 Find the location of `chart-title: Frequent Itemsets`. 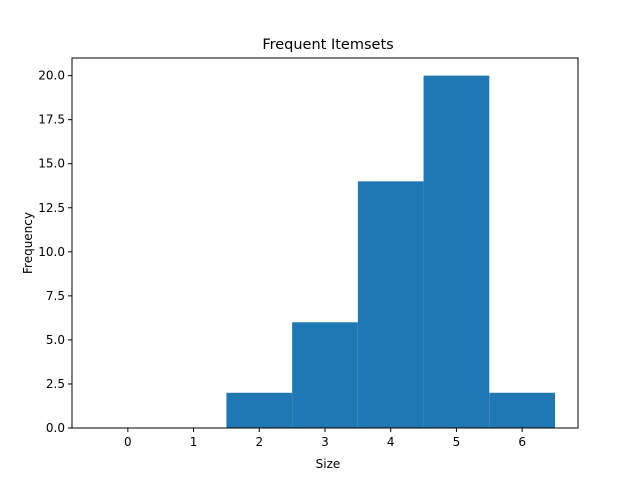

chart-title: Frequent Itemsets is located at coordinates (327, 45).